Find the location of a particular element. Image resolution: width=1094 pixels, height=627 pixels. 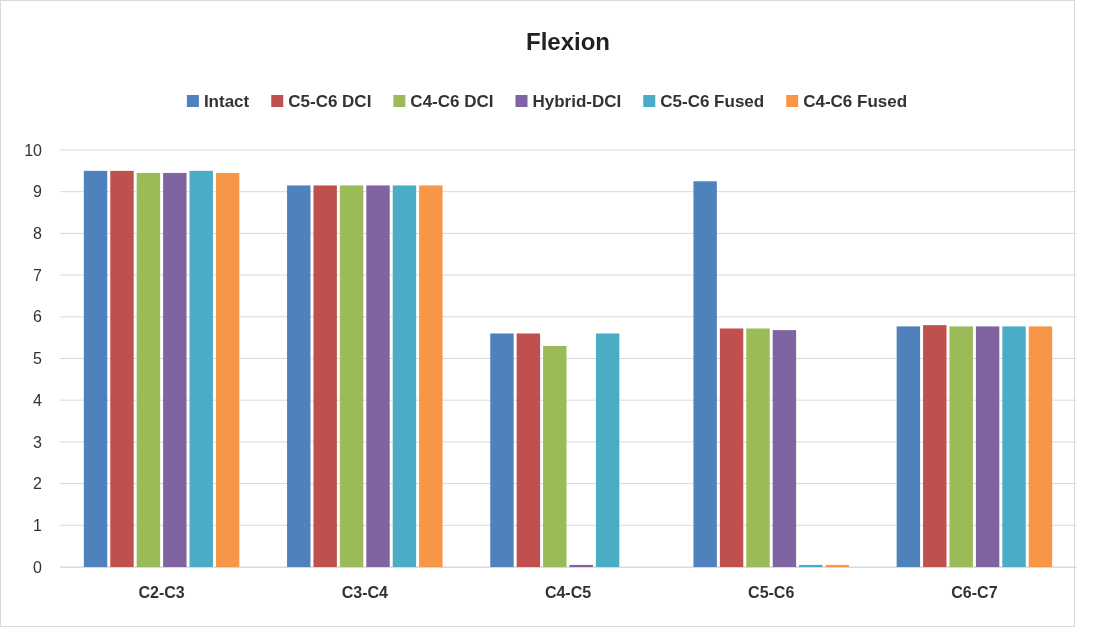

legend-label: Hybrid-DCI is located at coordinates (577, 101).